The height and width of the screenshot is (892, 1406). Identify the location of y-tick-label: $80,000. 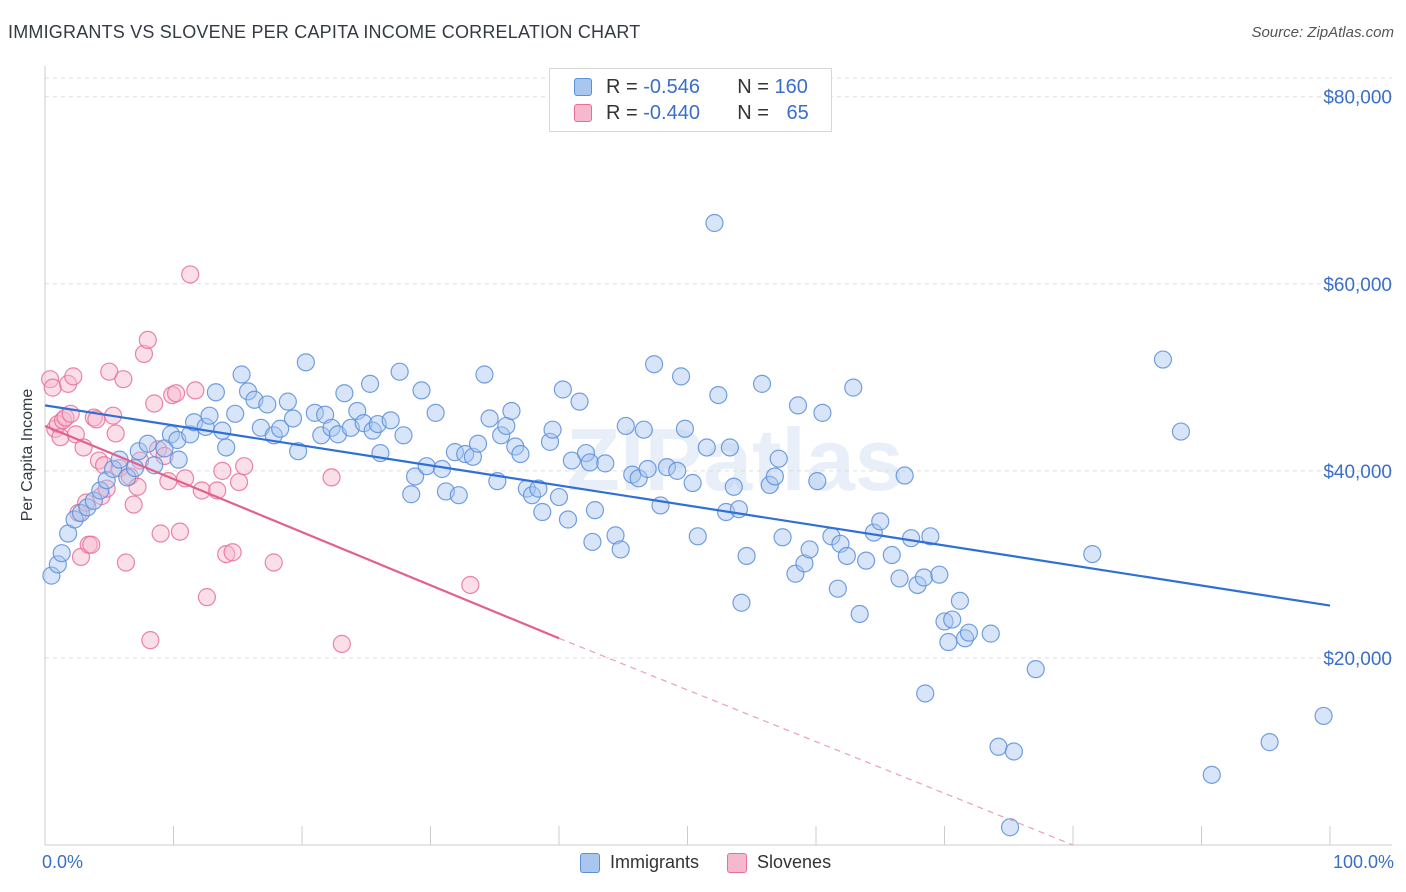
(1357, 98).